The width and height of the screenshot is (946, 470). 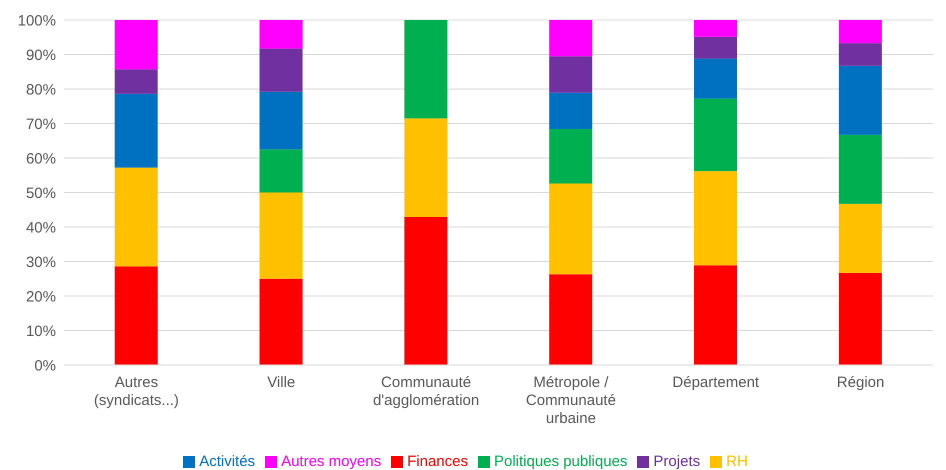 I want to click on y-tick-label: 80%, so click(x=41, y=89).